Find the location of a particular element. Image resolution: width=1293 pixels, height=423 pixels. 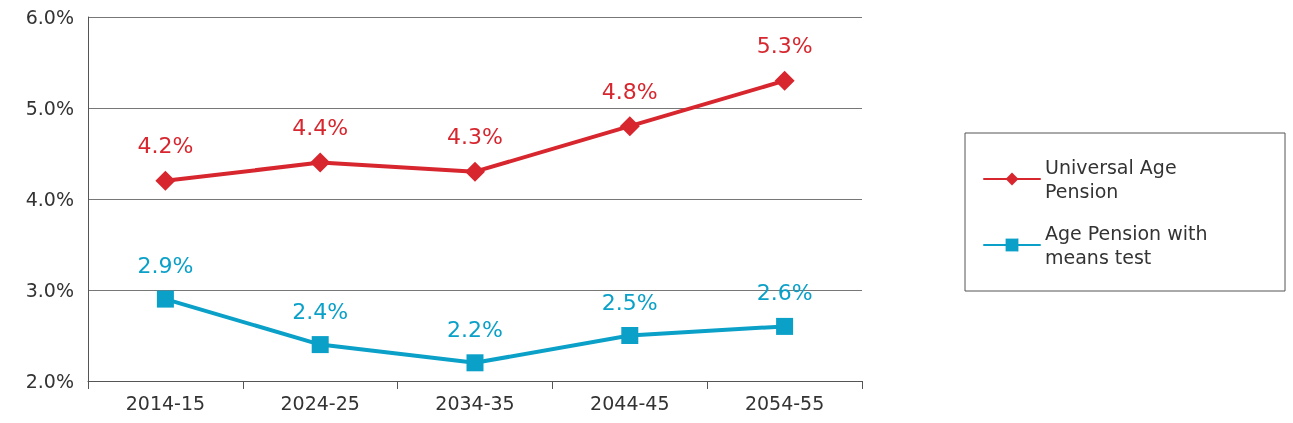

data-label: 4.4% is located at coordinates (320, 128).